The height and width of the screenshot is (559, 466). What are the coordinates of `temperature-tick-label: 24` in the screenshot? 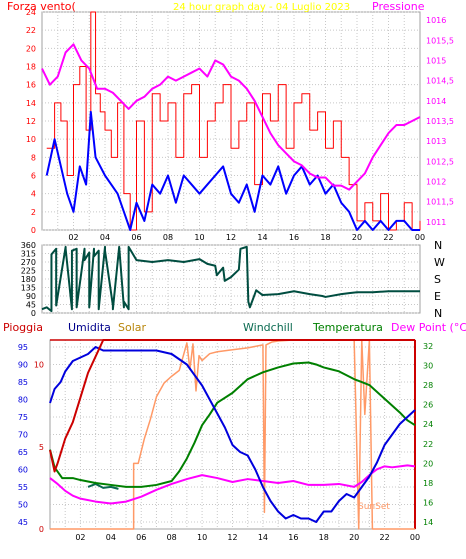 It's located at (428, 424).